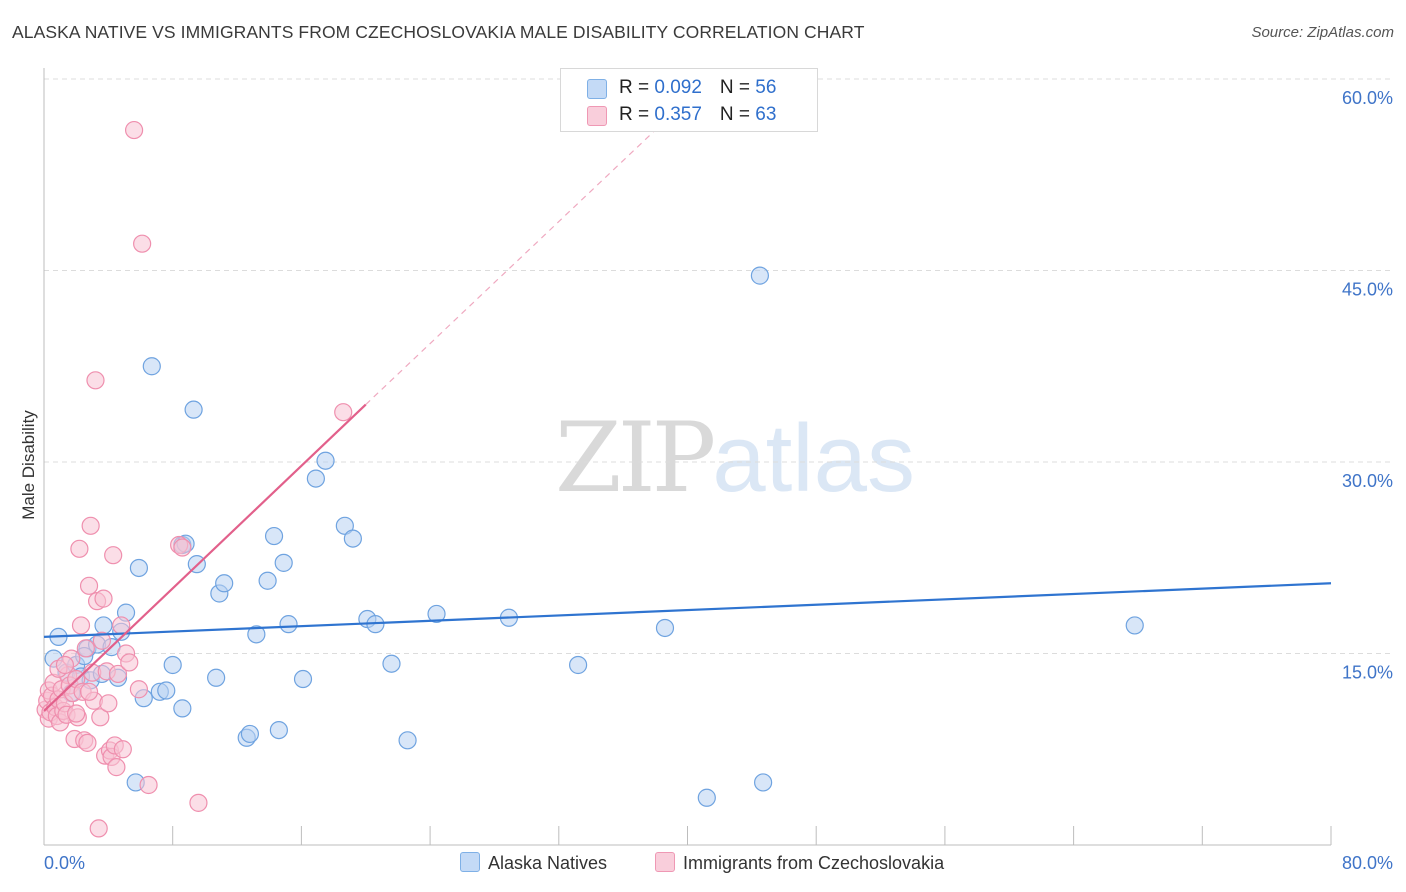 This screenshot has width=1406, height=892. I want to click on y-tick-label: 30.0%, so click(1367, 481).